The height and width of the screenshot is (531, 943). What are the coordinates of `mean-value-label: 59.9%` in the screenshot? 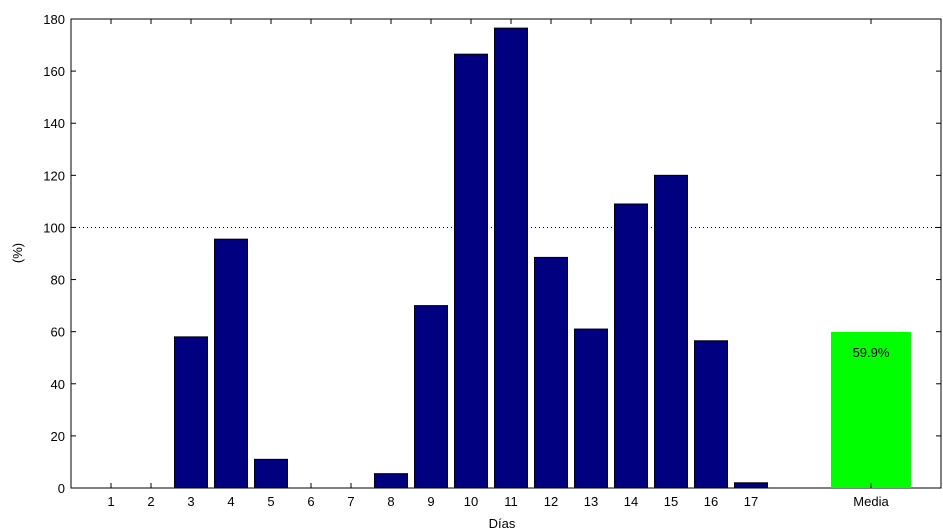 It's located at (871, 352).